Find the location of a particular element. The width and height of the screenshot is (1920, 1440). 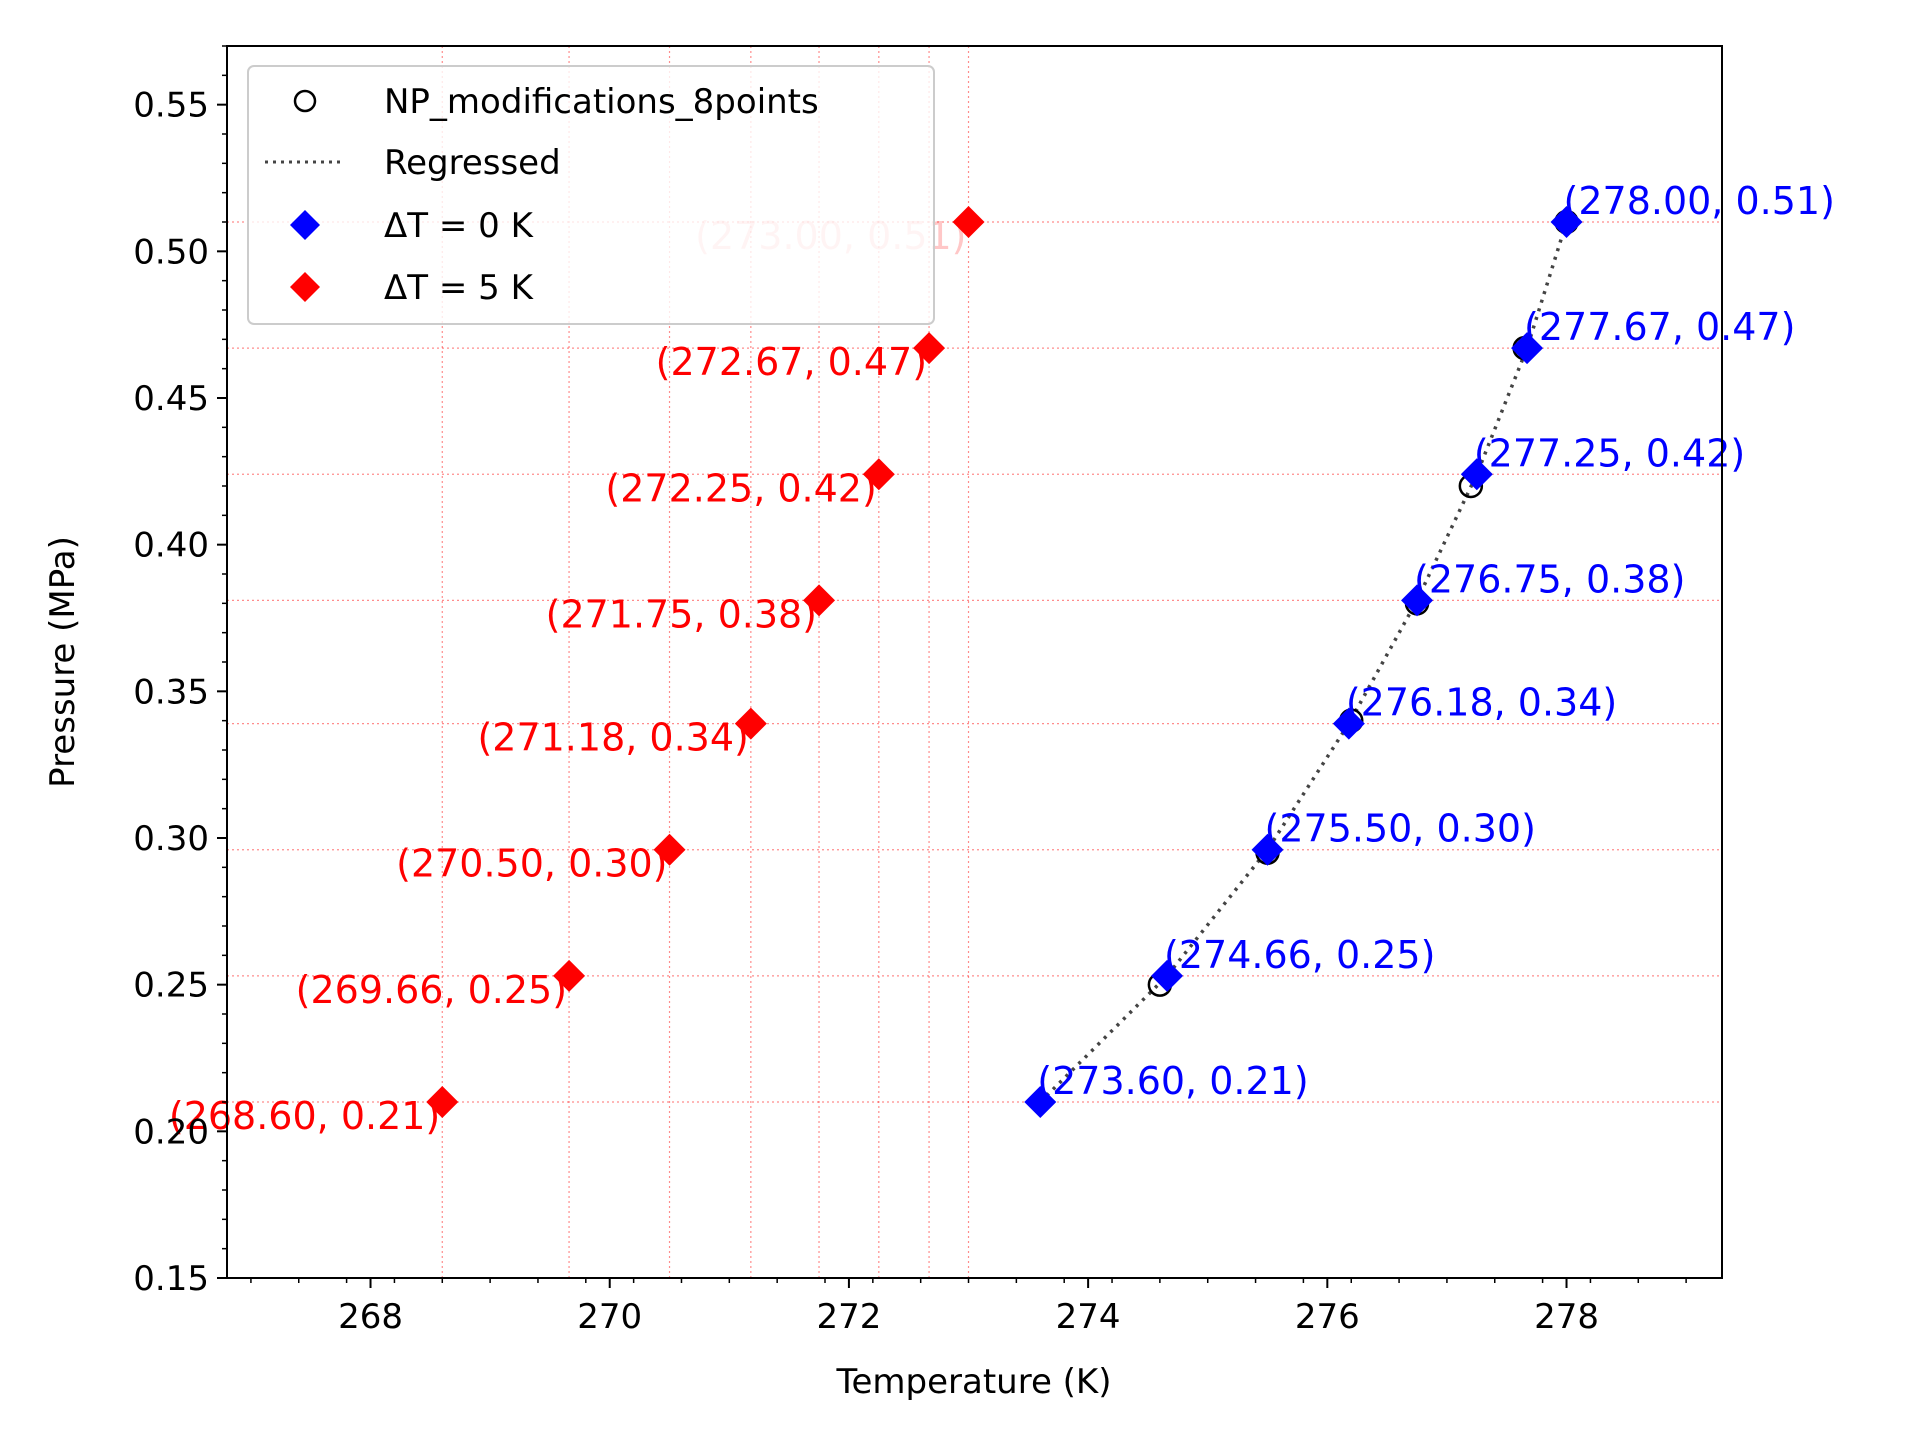

x-tick-label: 276 is located at coordinates (1327, 1317).